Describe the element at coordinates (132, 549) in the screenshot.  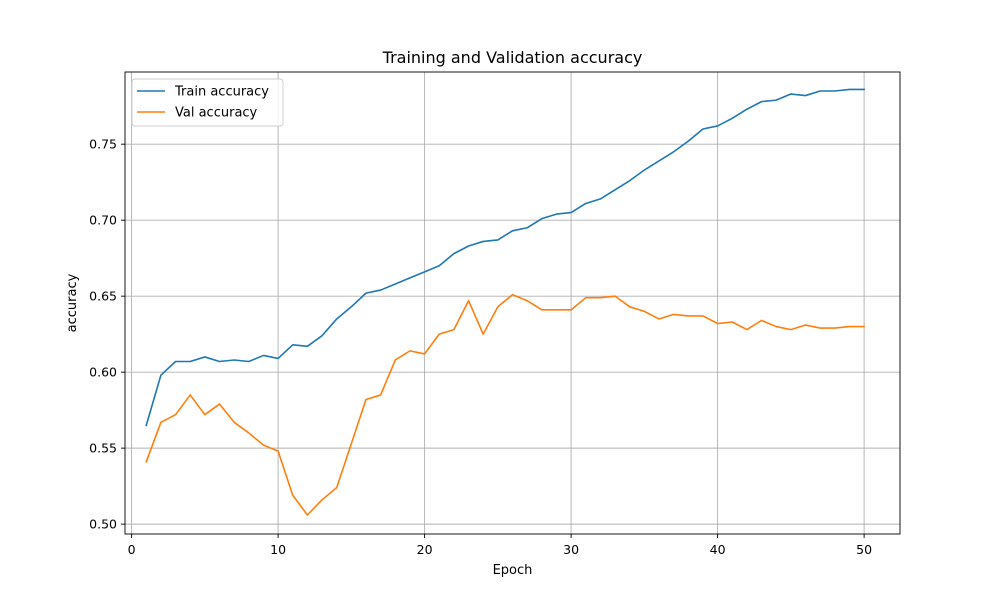
I see `x-tick-label: 0` at that location.